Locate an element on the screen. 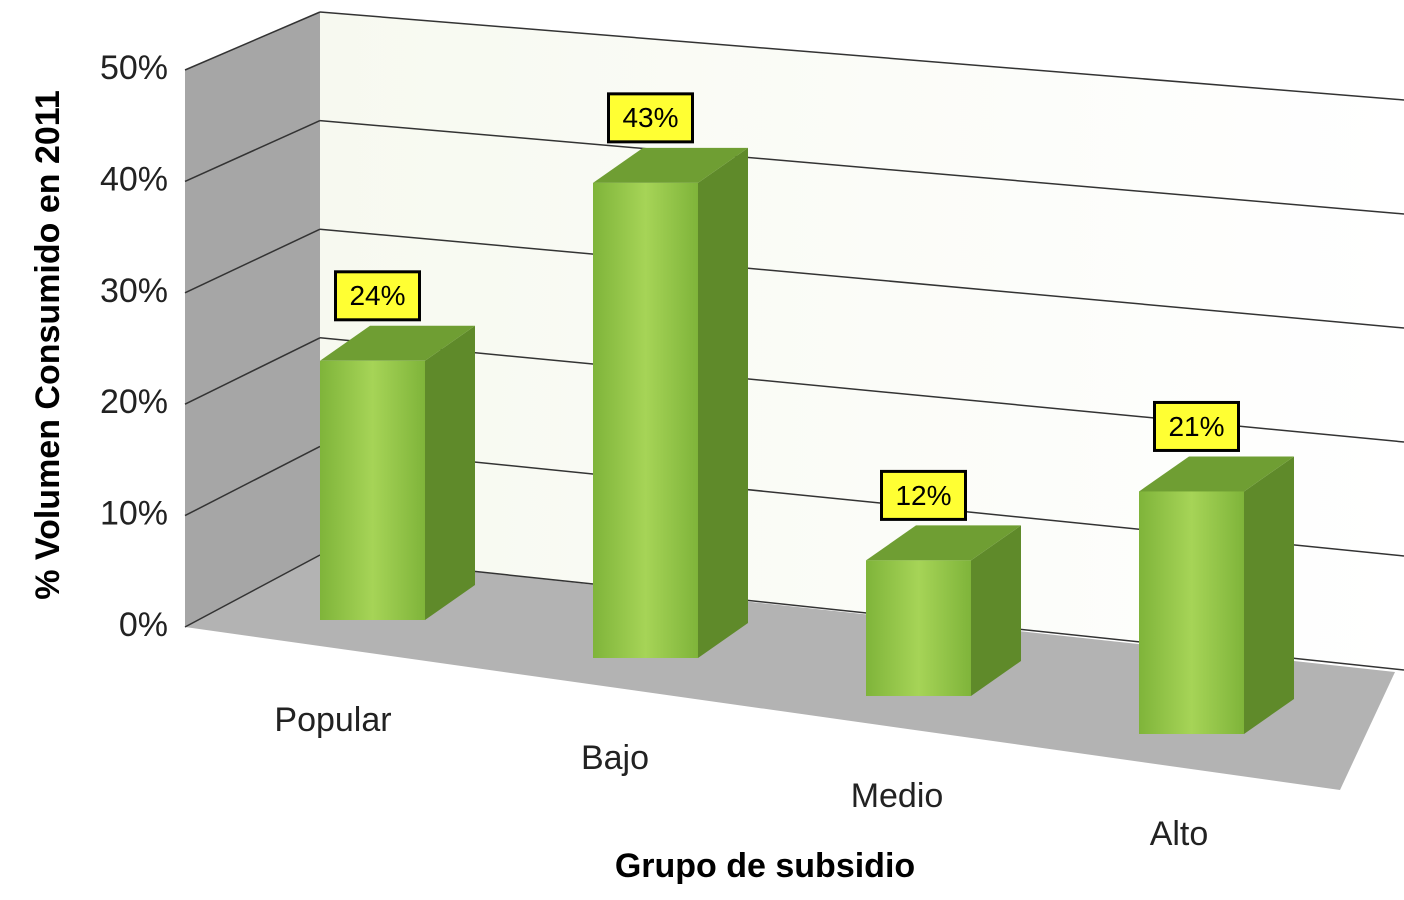 The width and height of the screenshot is (1404, 900). y-tick-label: 10% is located at coordinates (134, 514).